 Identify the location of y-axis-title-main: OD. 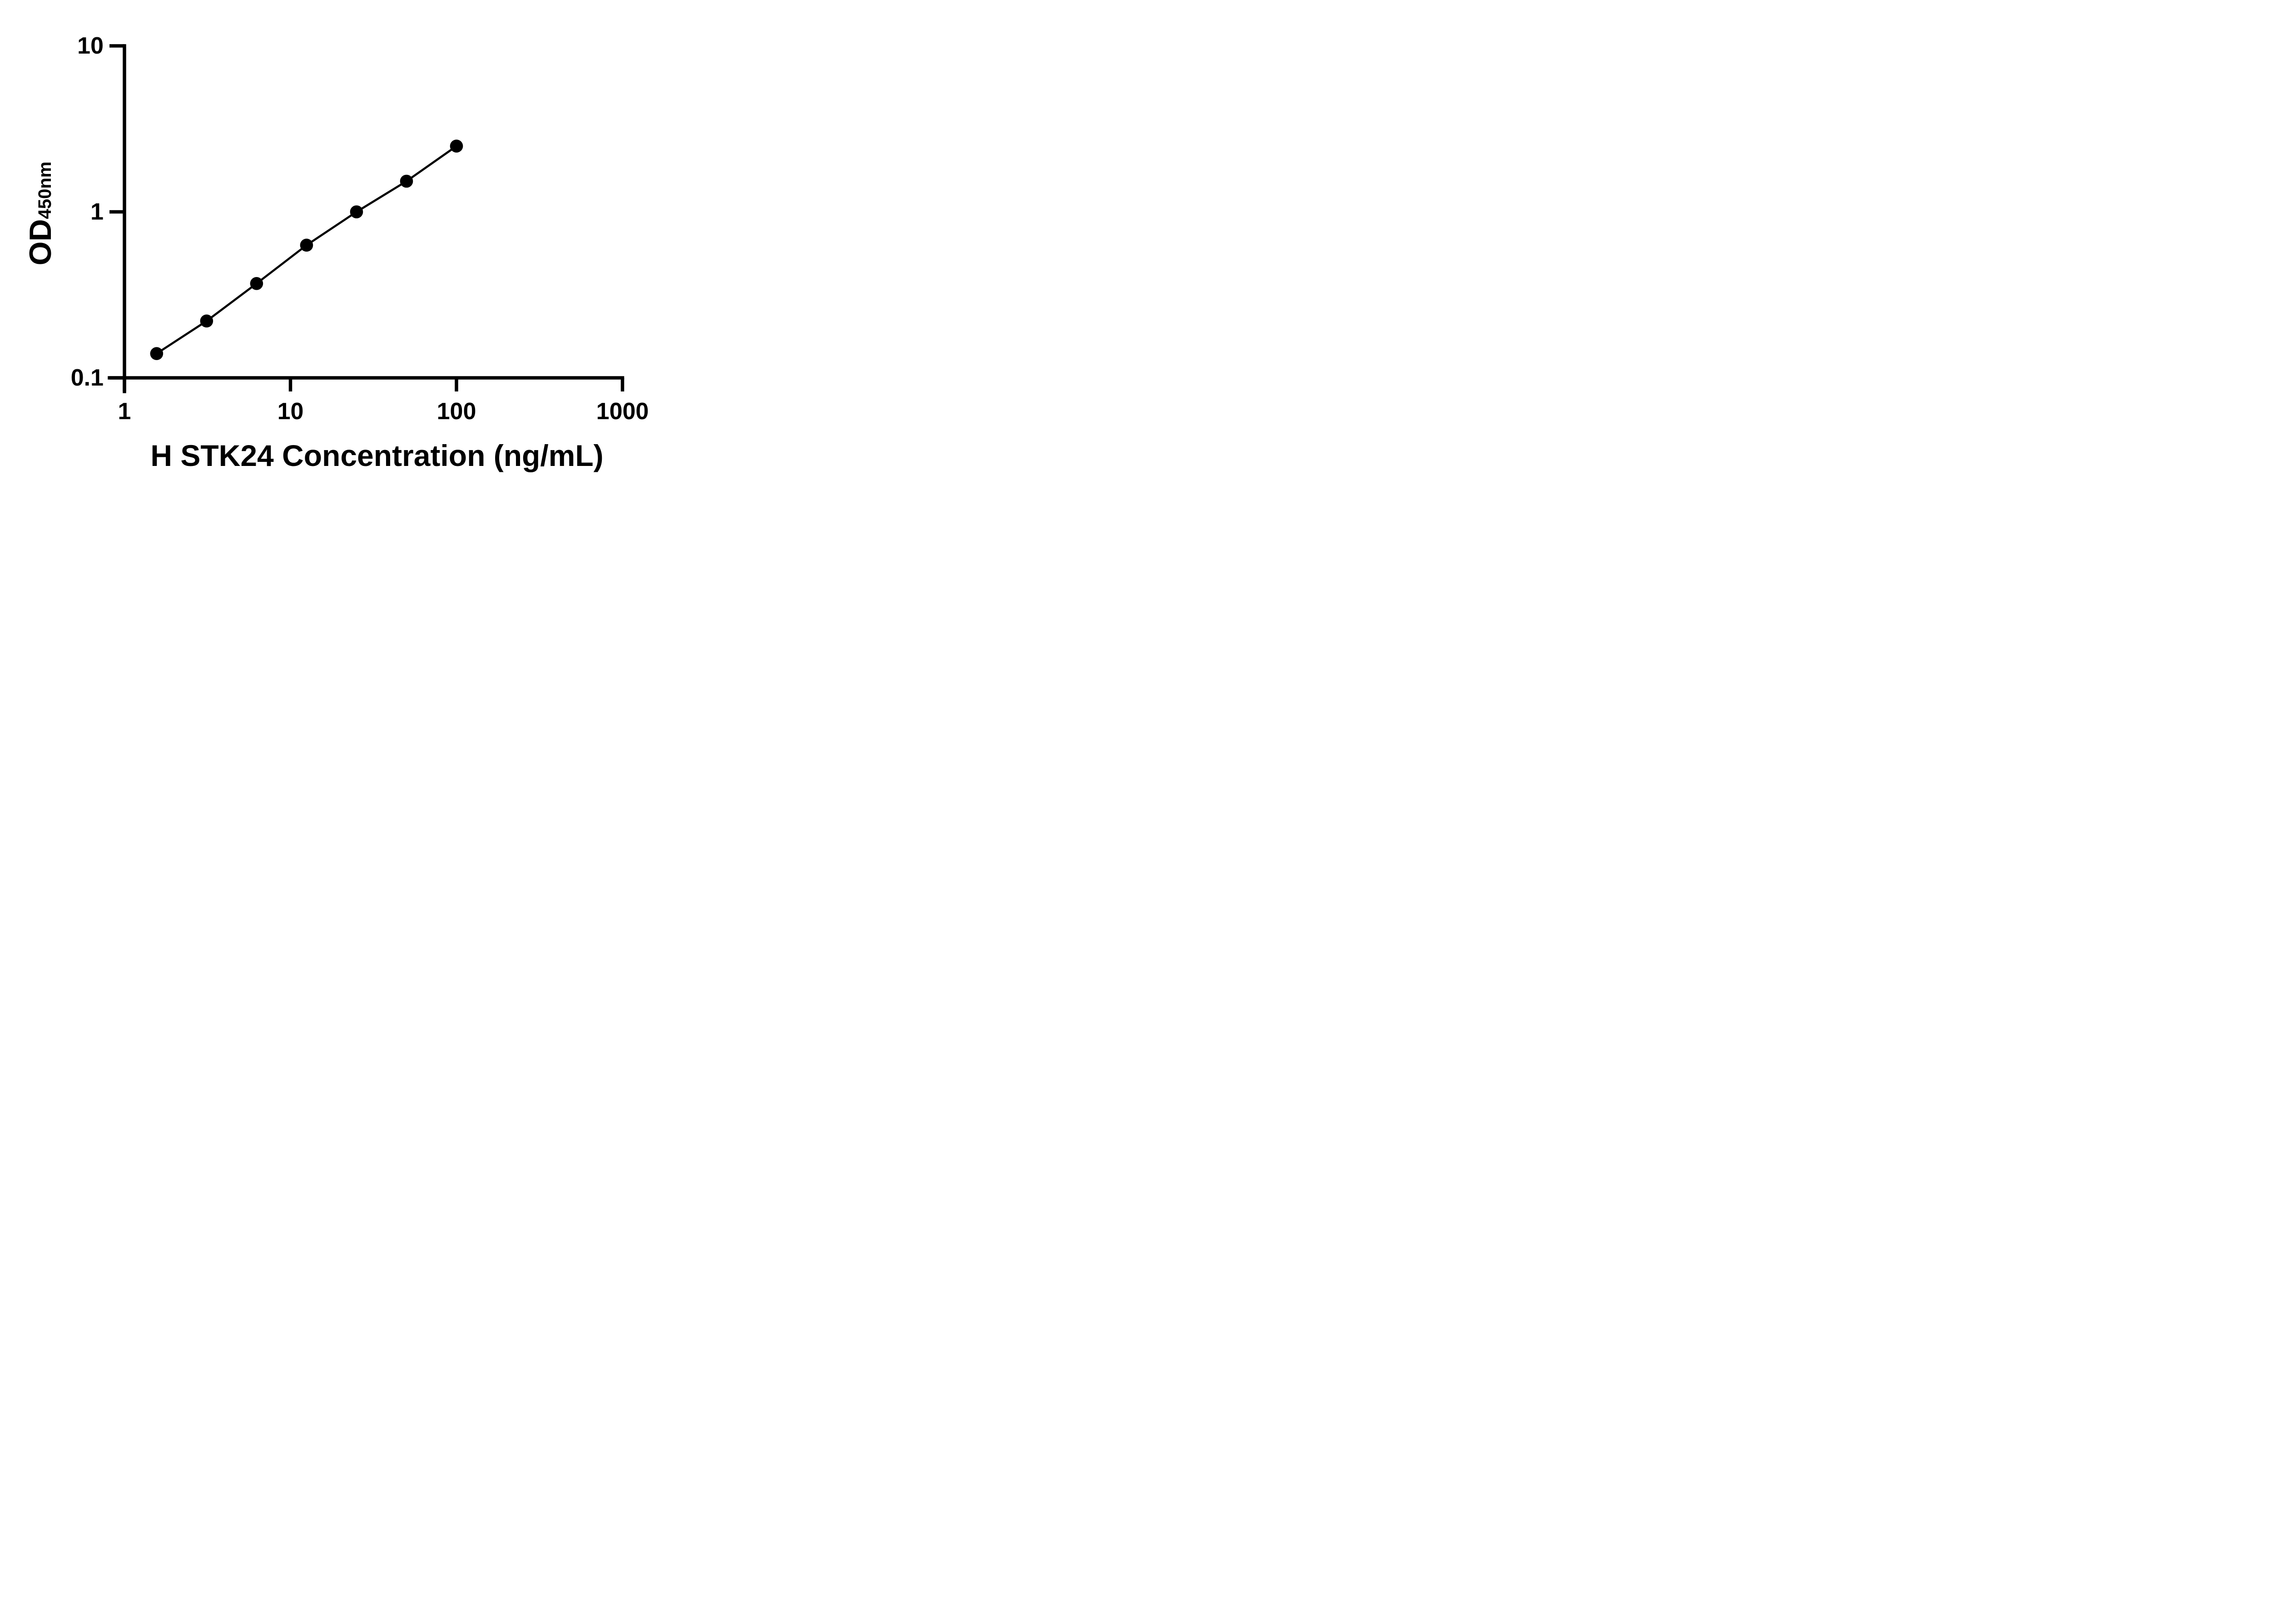
(40, 242).